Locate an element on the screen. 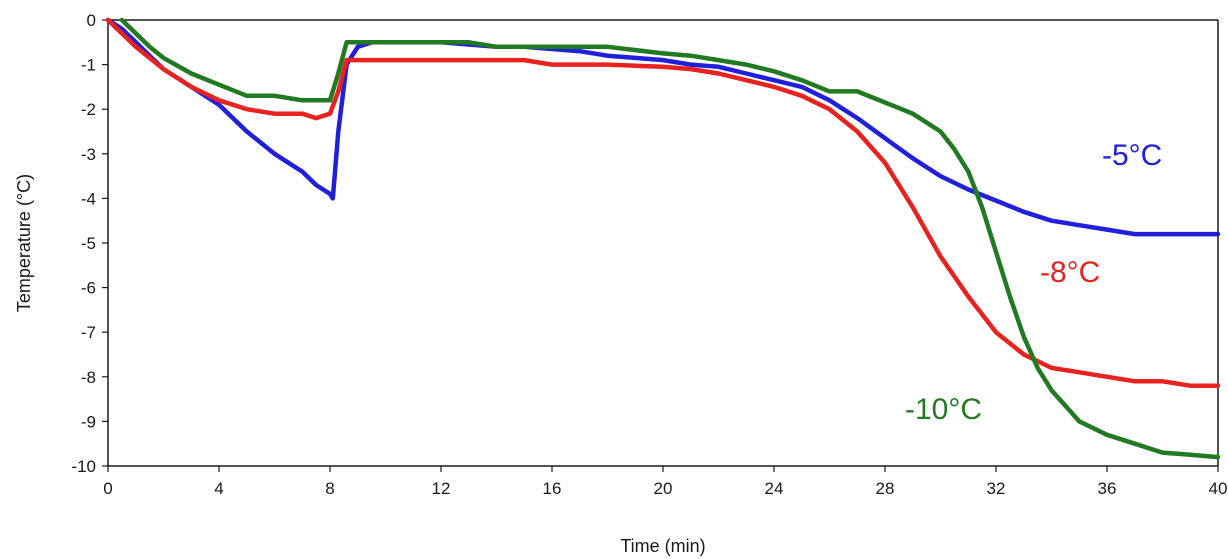 The width and height of the screenshot is (1228, 559). y-tick-label: -9 is located at coordinates (88, 421).